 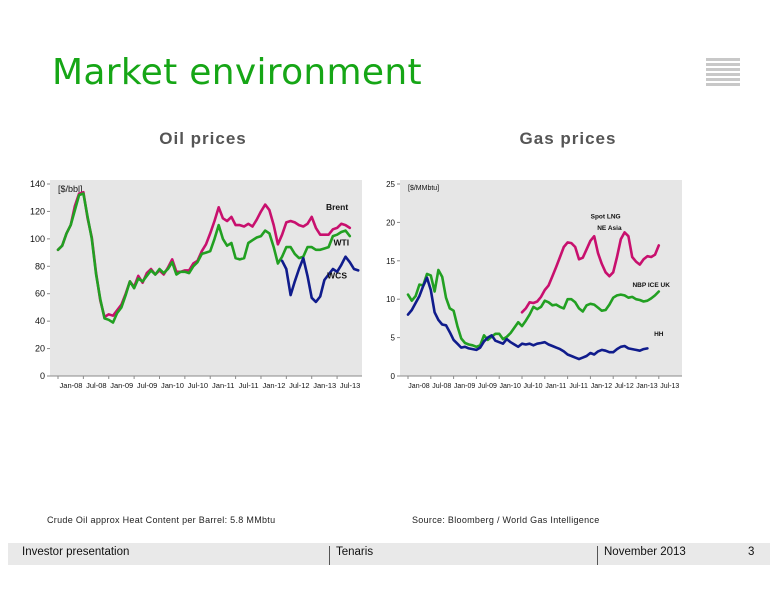 I want to click on oil-chart-title: Oil prices, so click(x=203, y=138).